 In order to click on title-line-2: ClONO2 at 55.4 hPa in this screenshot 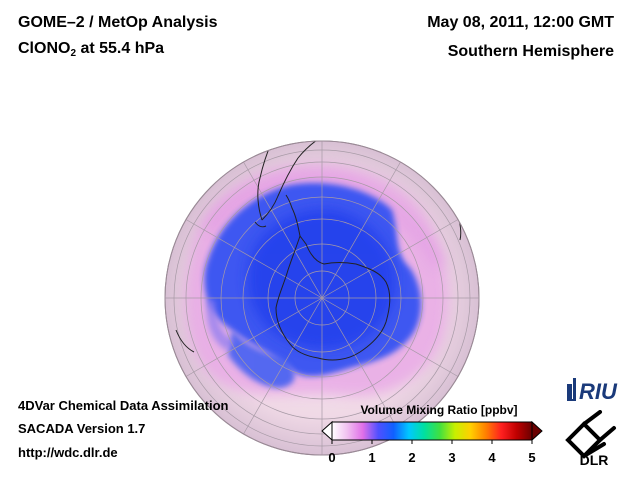, I will do `click(91, 49)`.